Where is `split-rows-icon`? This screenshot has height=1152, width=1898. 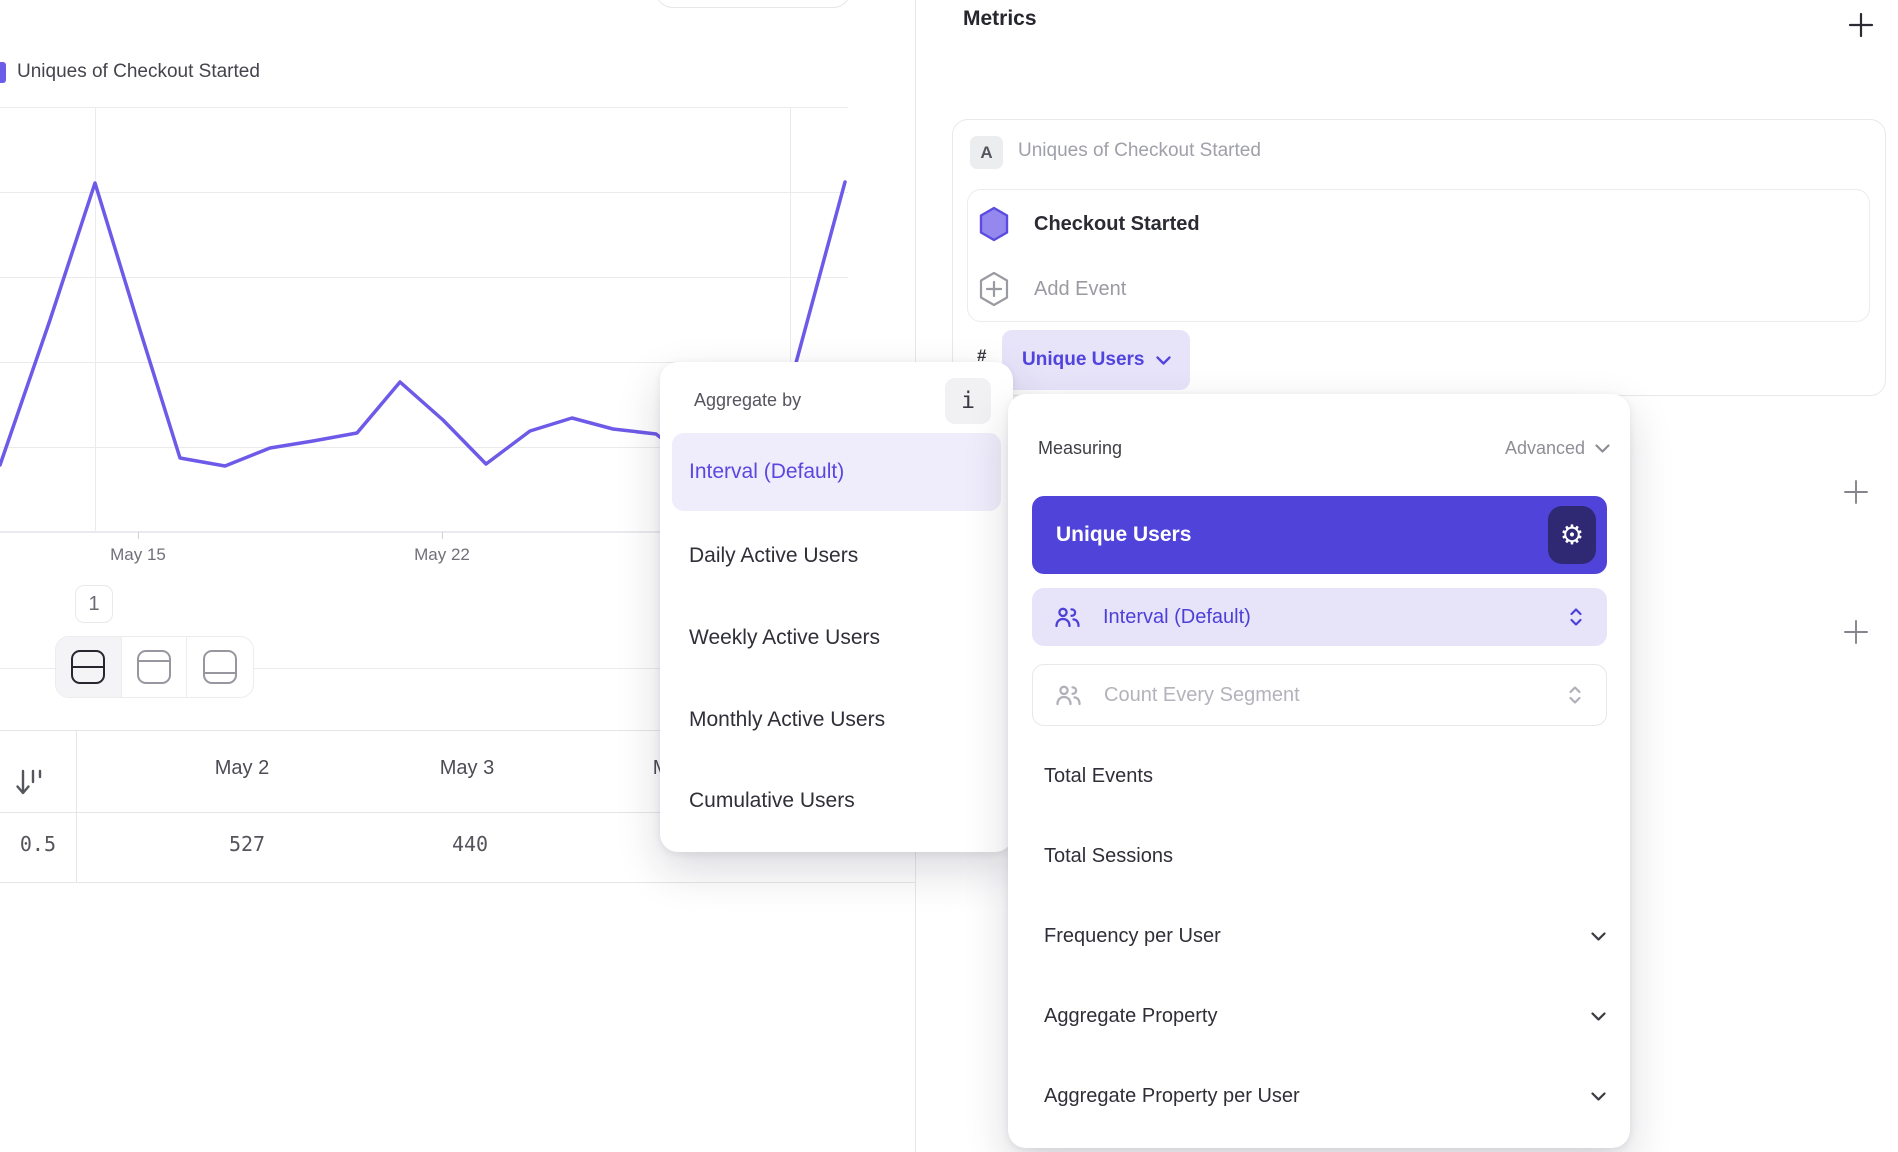 split-rows-icon is located at coordinates (88, 667).